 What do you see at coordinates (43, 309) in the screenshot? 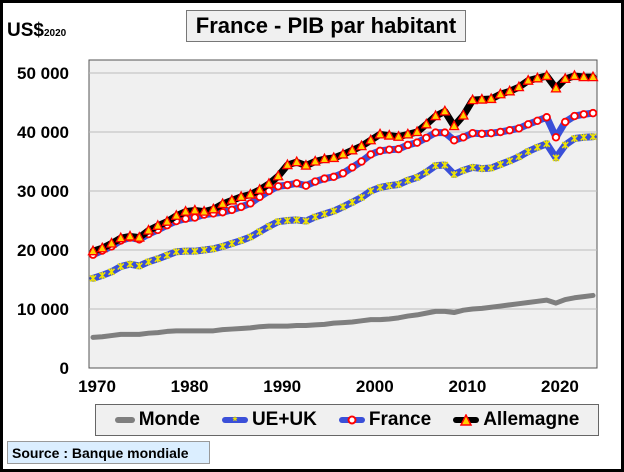
I see `y-tick-label: 10 000` at bounding box center [43, 309].